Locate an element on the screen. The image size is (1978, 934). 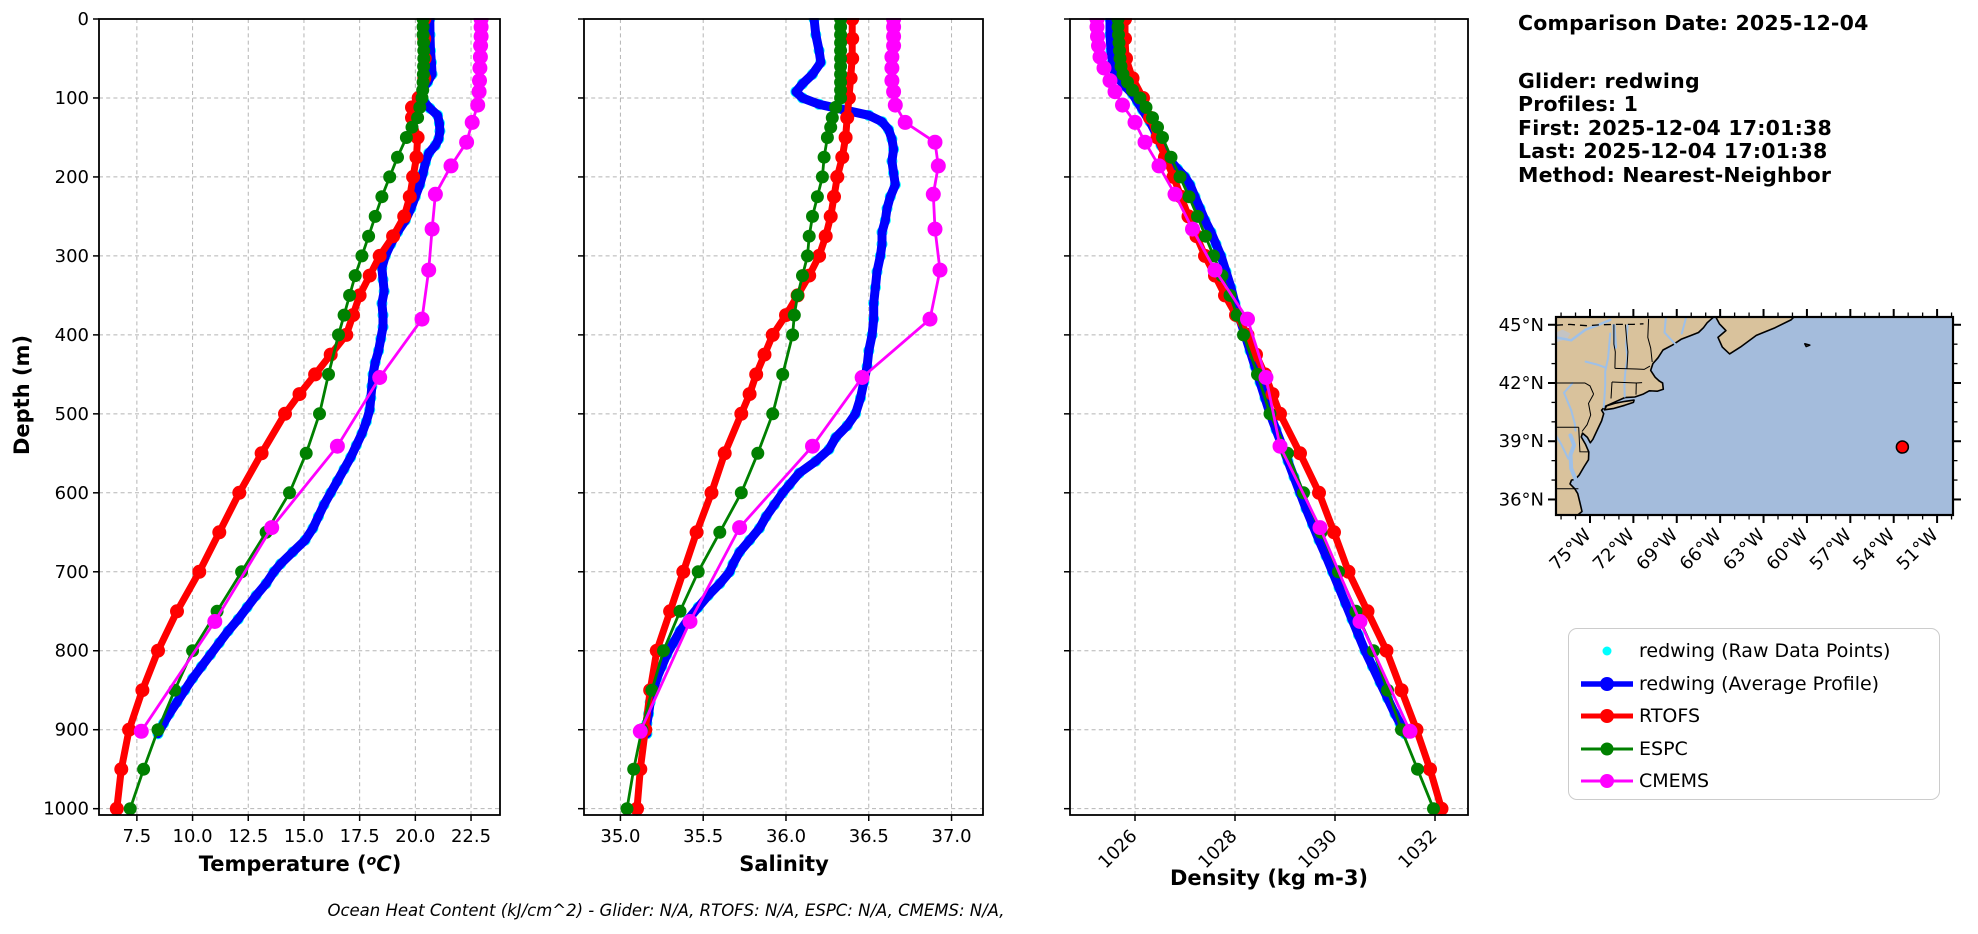
x-tick-label: 35.5 is located at coordinates (703, 836).